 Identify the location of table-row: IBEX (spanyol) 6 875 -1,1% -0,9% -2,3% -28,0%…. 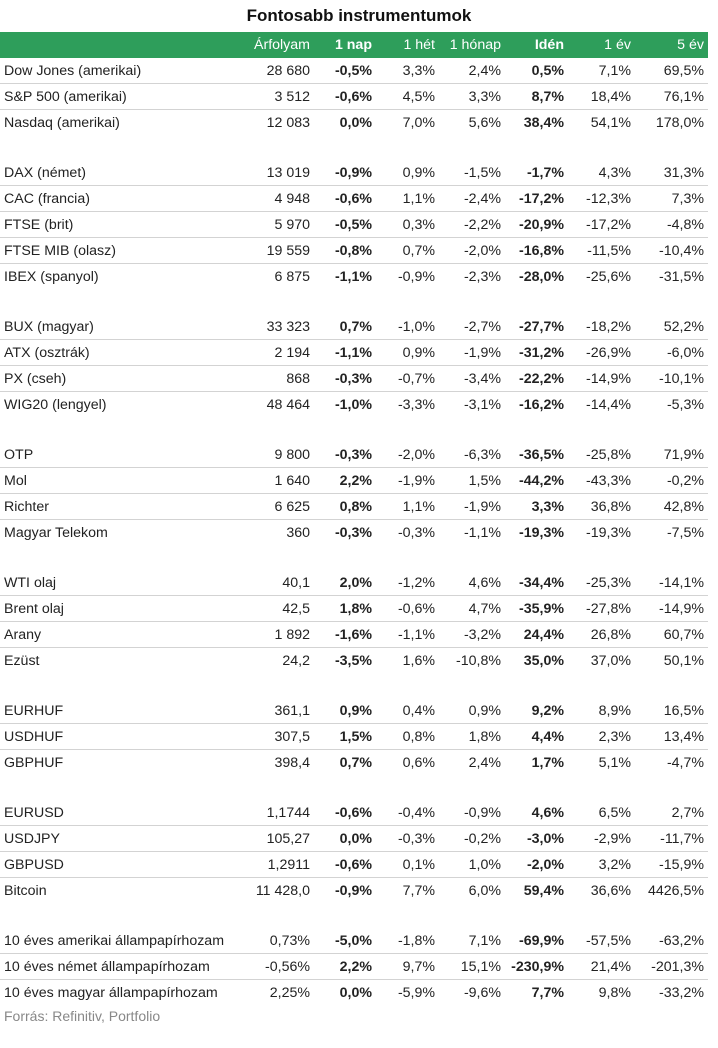
(354, 277).